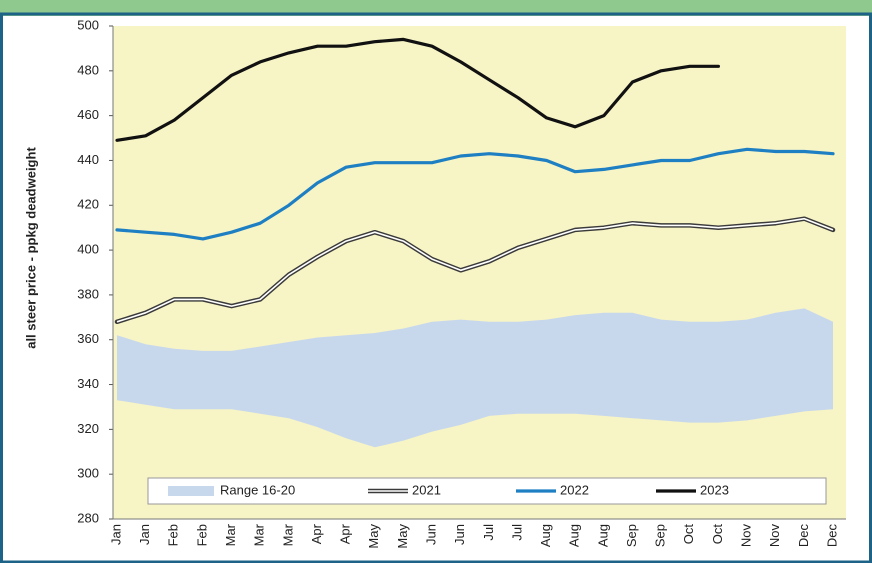 The width and height of the screenshot is (872, 563). Describe the element at coordinates (436, 8) in the screenshot. I see `header-bar` at that location.